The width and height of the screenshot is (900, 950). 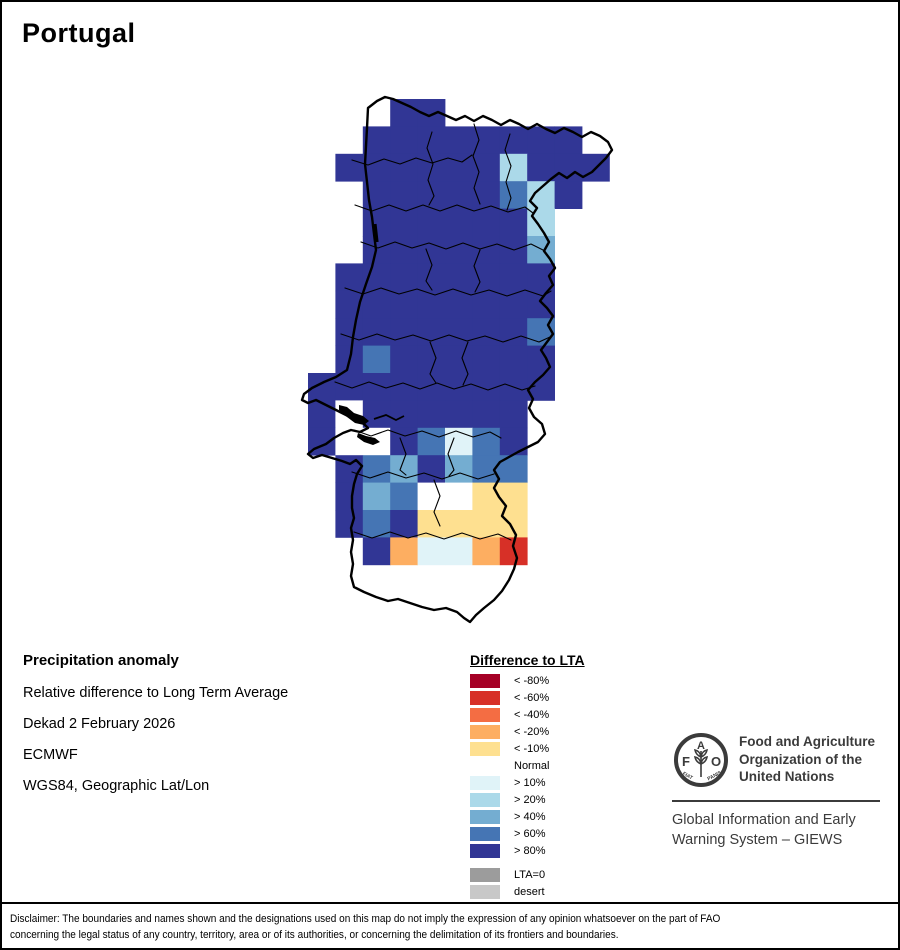 I want to click on fao-org-line: United Nations, so click(x=787, y=776).